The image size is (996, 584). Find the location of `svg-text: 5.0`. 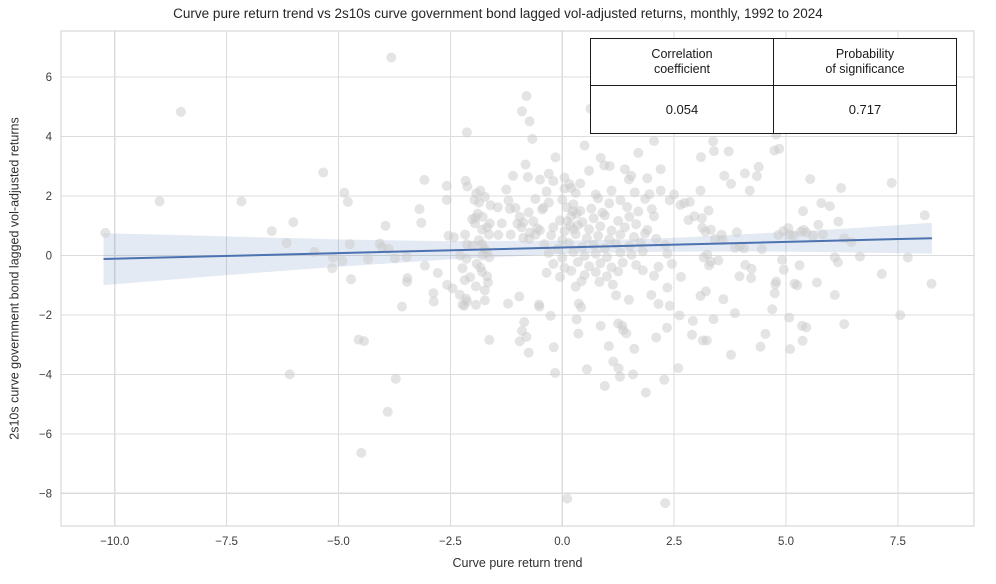

svg-text: 5.0 is located at coordinates (786, 542).